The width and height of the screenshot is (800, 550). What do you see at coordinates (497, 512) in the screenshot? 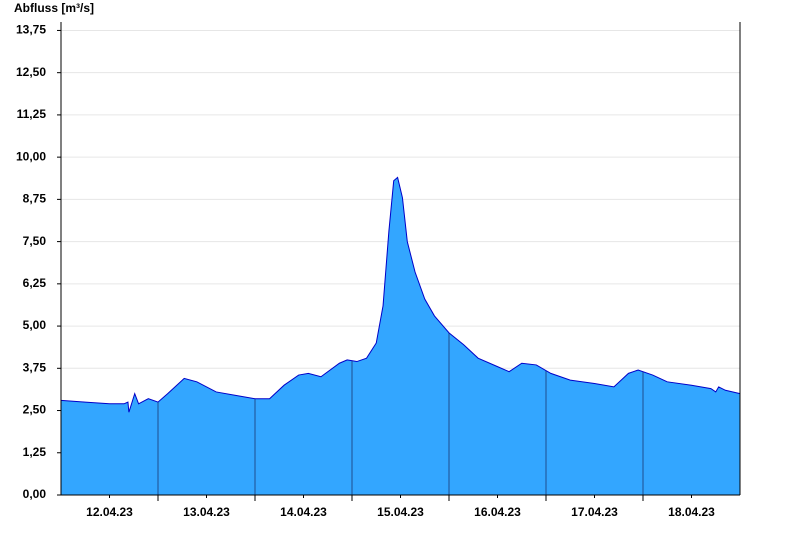
I see `x-tick-label: 16.04.23` at bounding box center [497, 512].